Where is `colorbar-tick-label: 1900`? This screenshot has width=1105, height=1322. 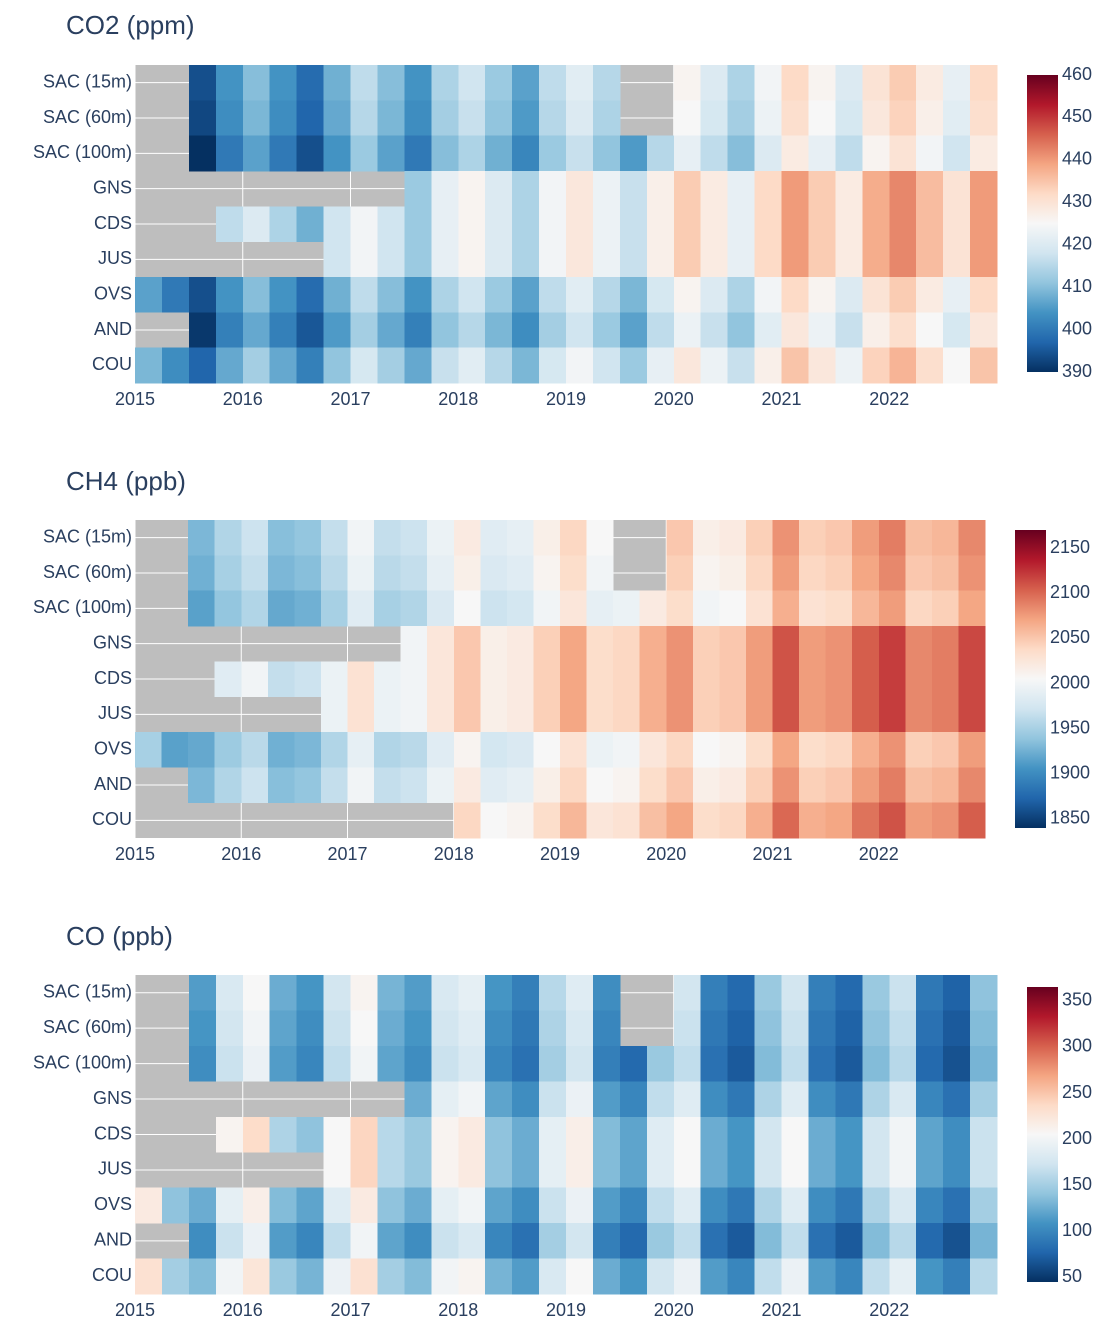
colorbar-tick-label: 1900 is located at coordinates (1070, 773).